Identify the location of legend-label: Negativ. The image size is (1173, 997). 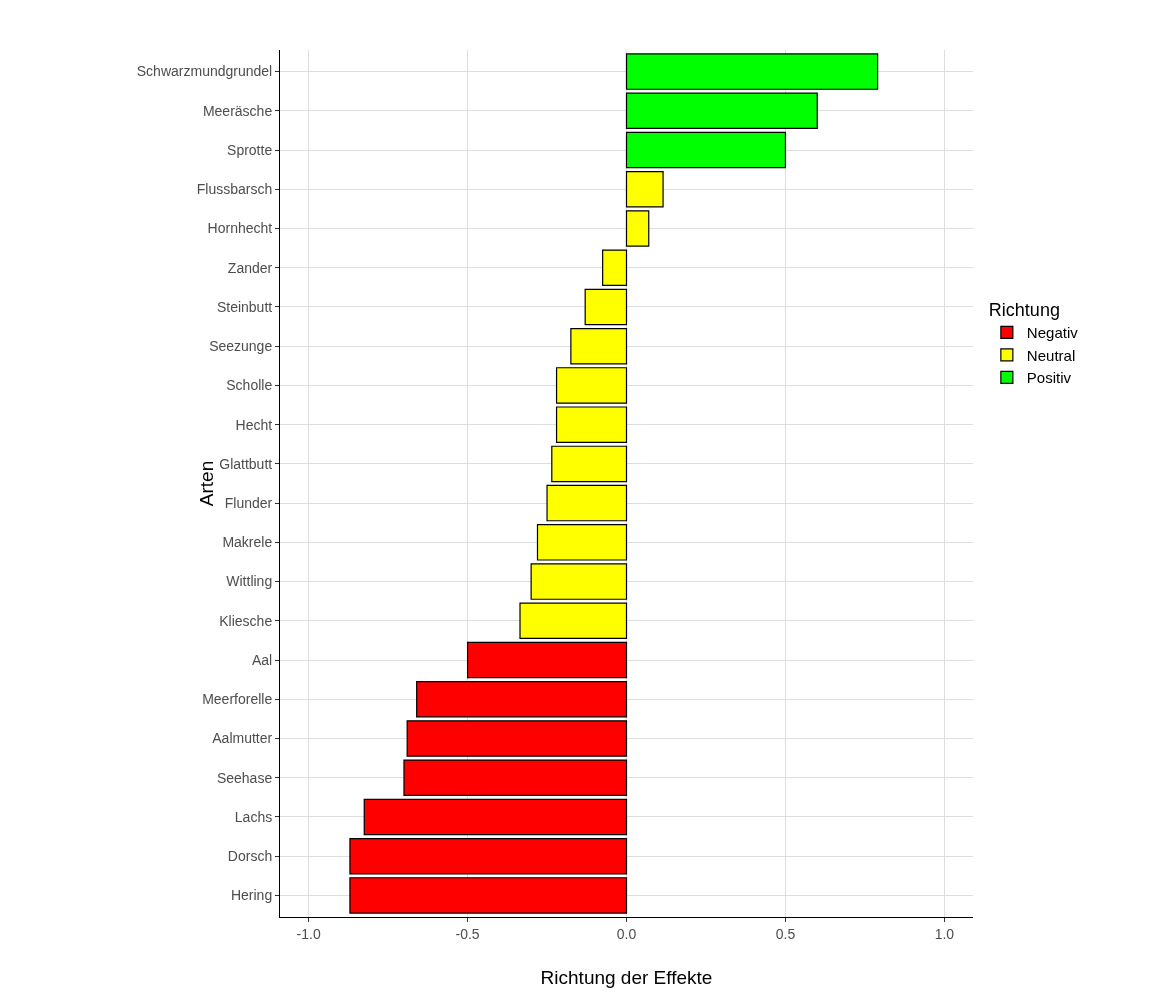
(1052, 333).